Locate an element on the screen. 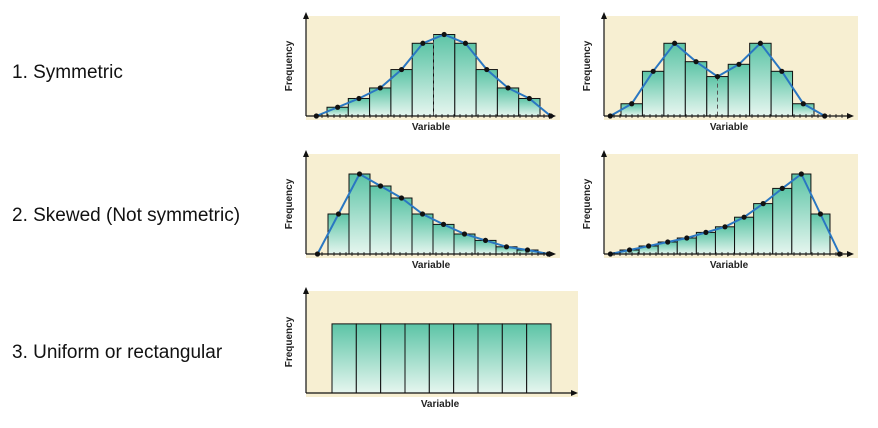  histogram-symmetric: Variable Frequency is located at coordinates (422, 72).